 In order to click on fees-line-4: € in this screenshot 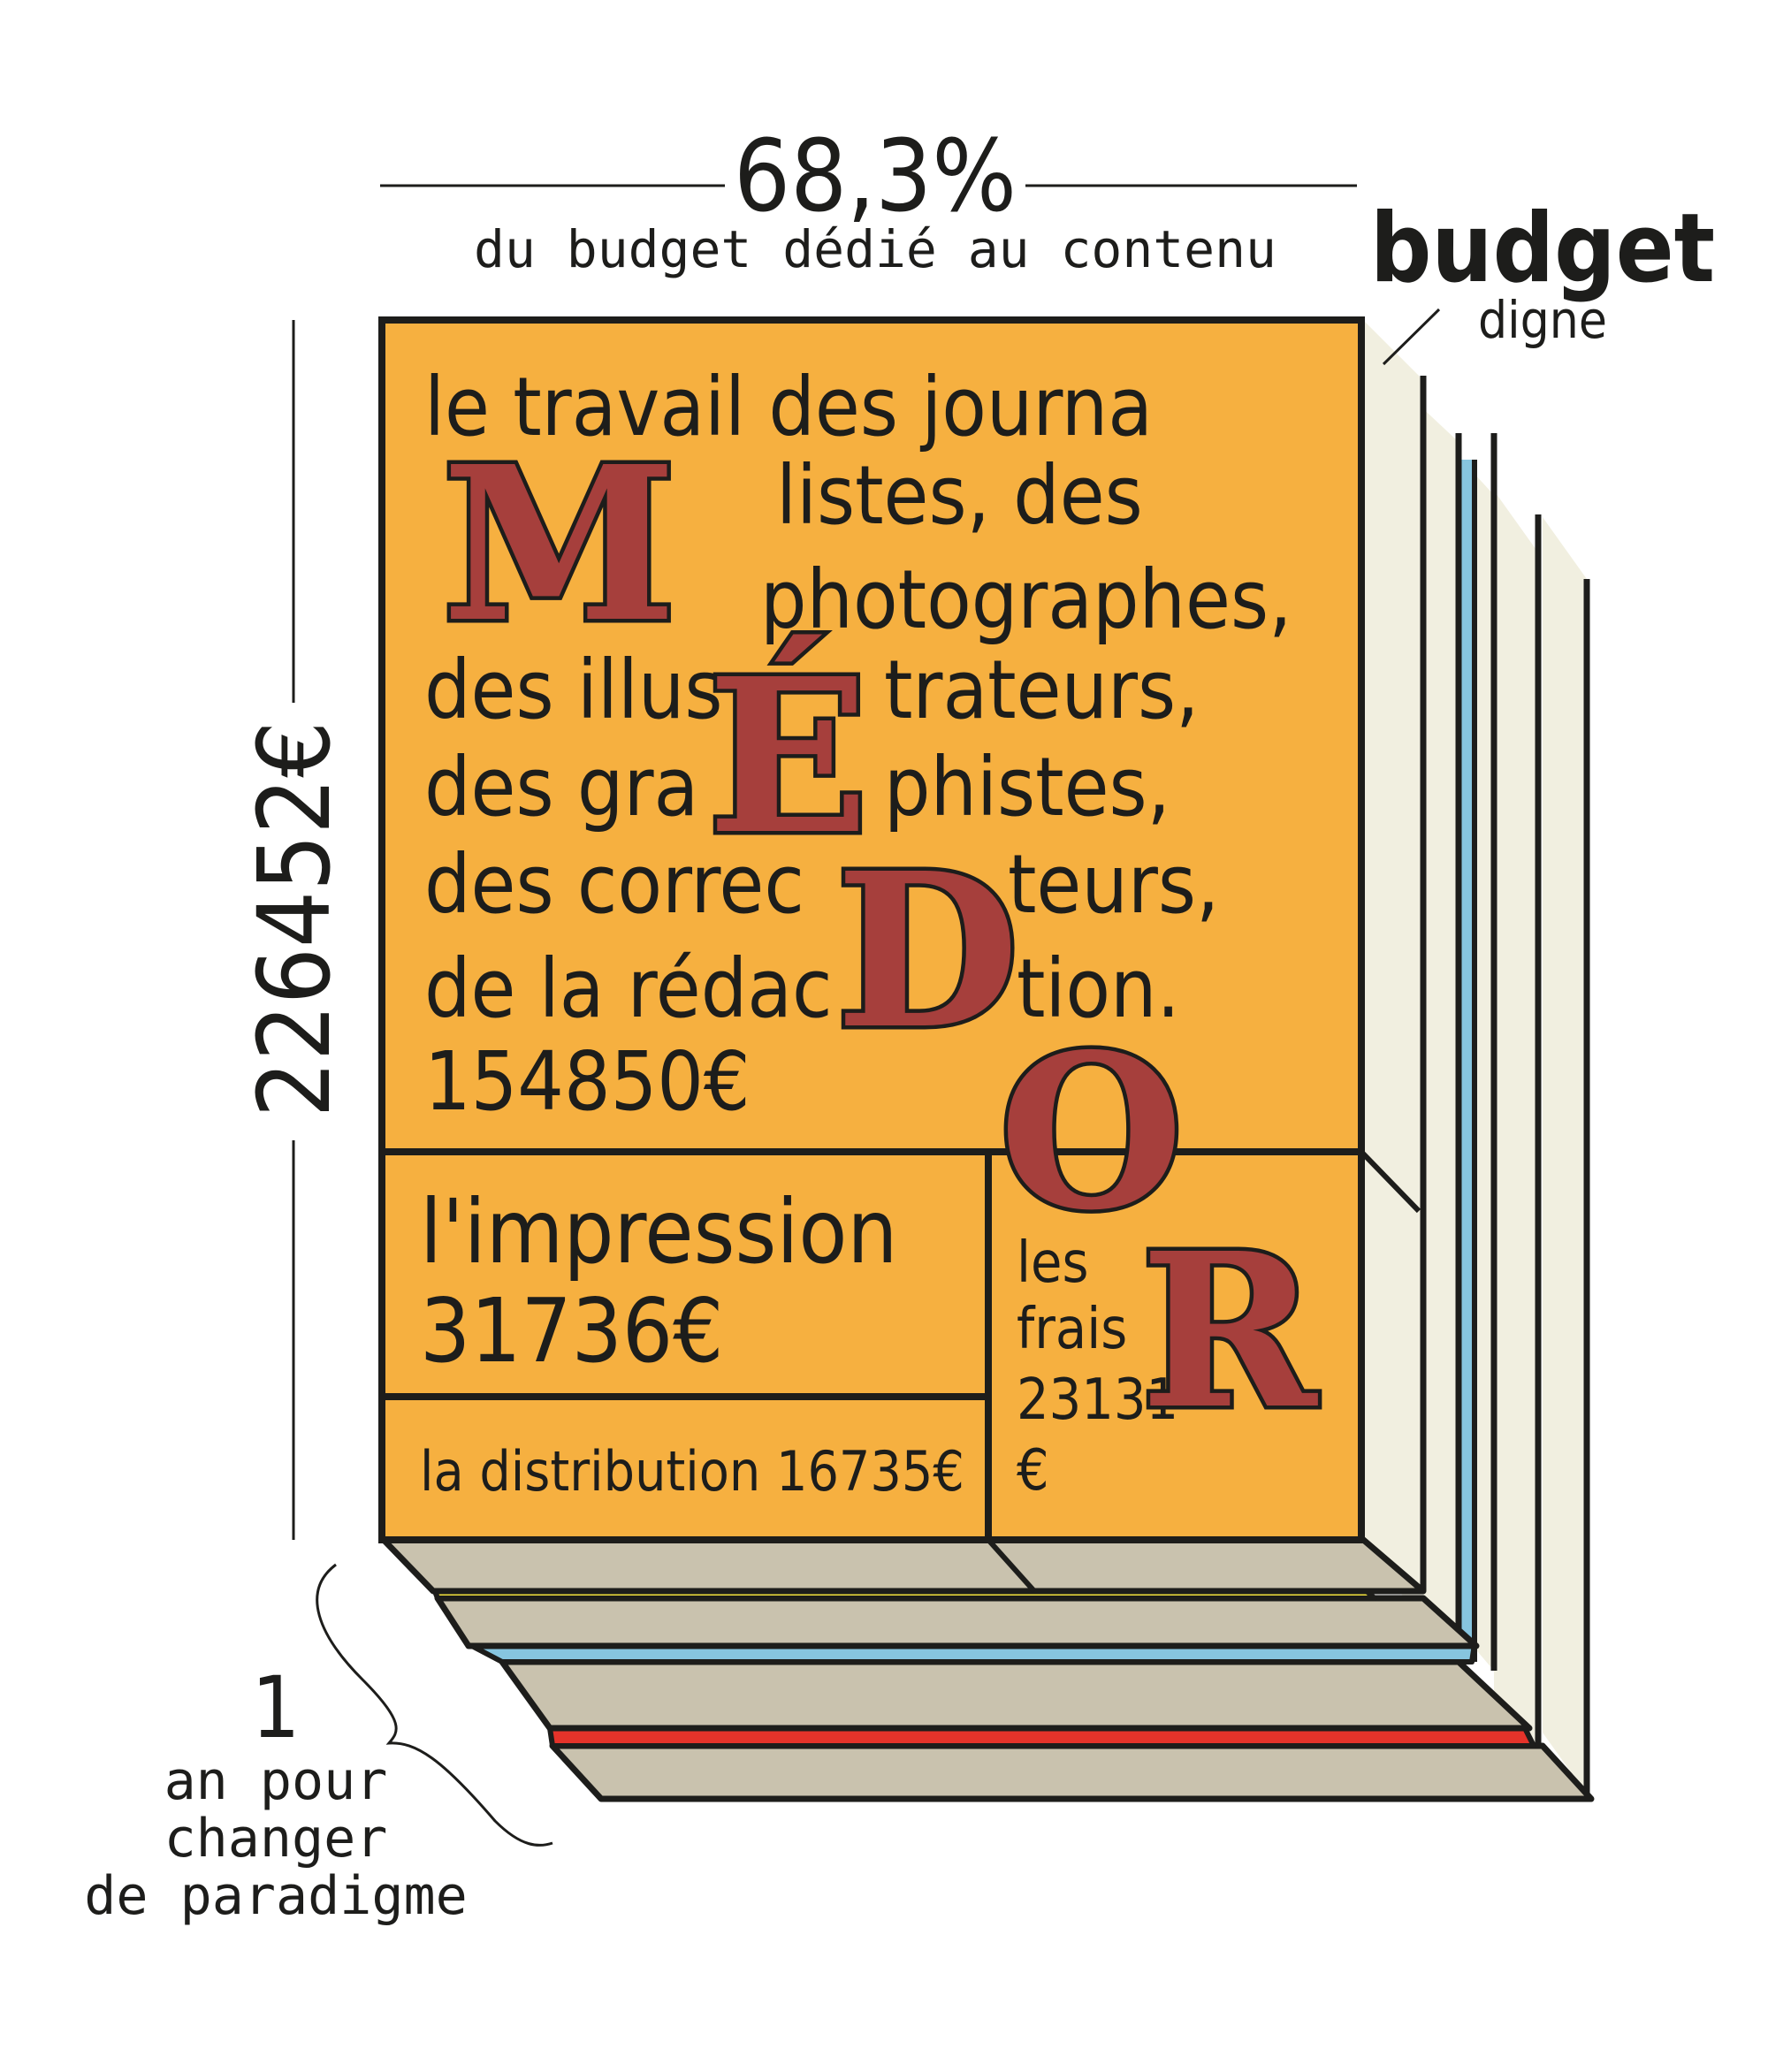, I will do `click(1033, 1471)`.